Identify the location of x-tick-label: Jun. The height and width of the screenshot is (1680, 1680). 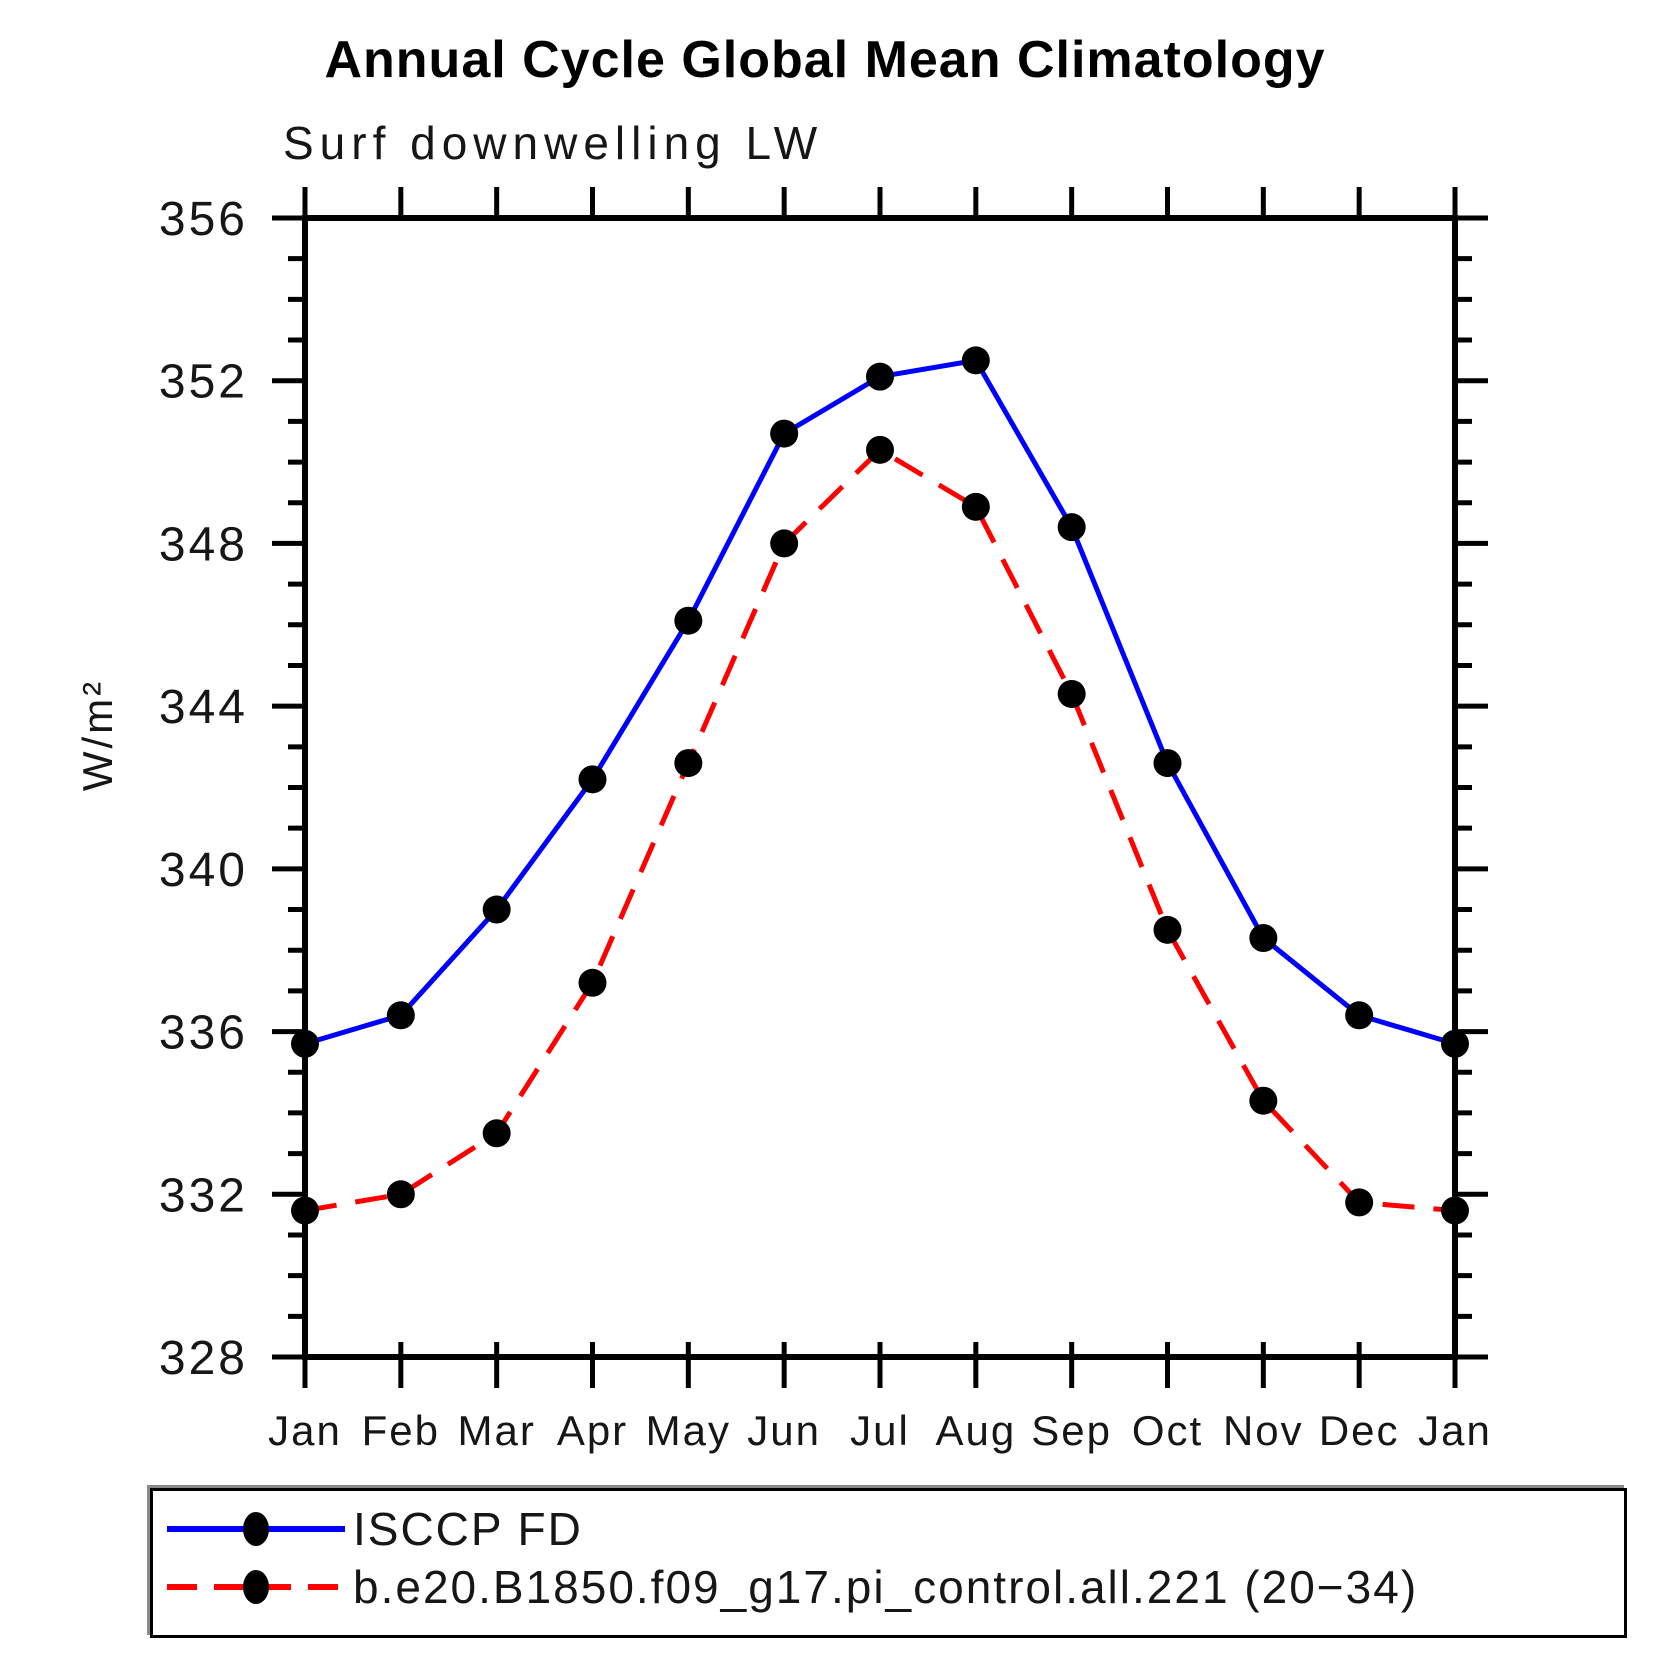
(784, 1430).